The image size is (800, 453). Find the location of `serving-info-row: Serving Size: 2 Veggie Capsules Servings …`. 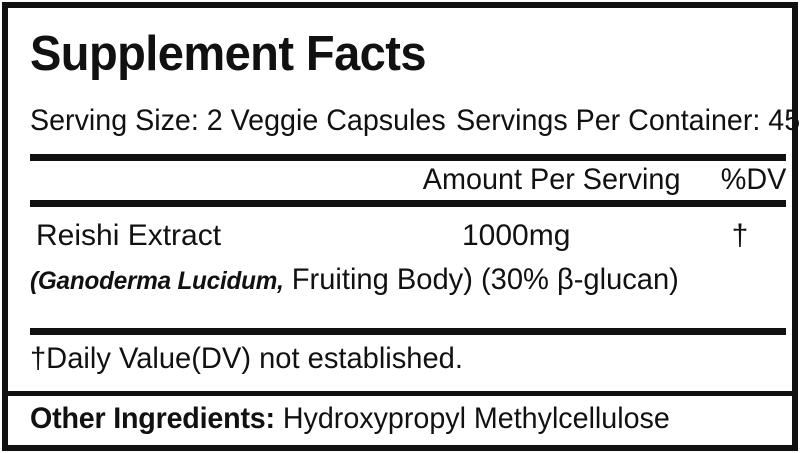

serving-info-row: Serving Size: 2 Veggie Capsules Servings … is located at coordinates (415, 120).